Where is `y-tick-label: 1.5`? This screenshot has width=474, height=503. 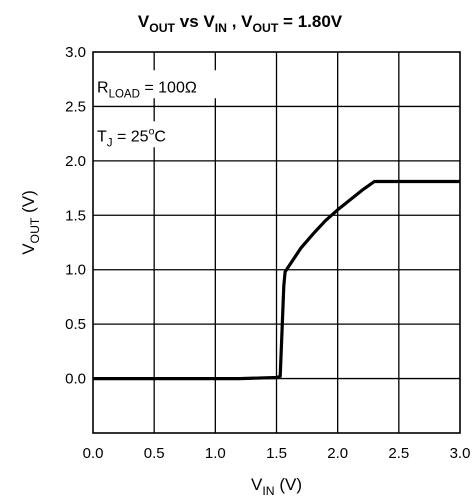
y-tick-label: 1.5 is located at coordinates (75, 215).